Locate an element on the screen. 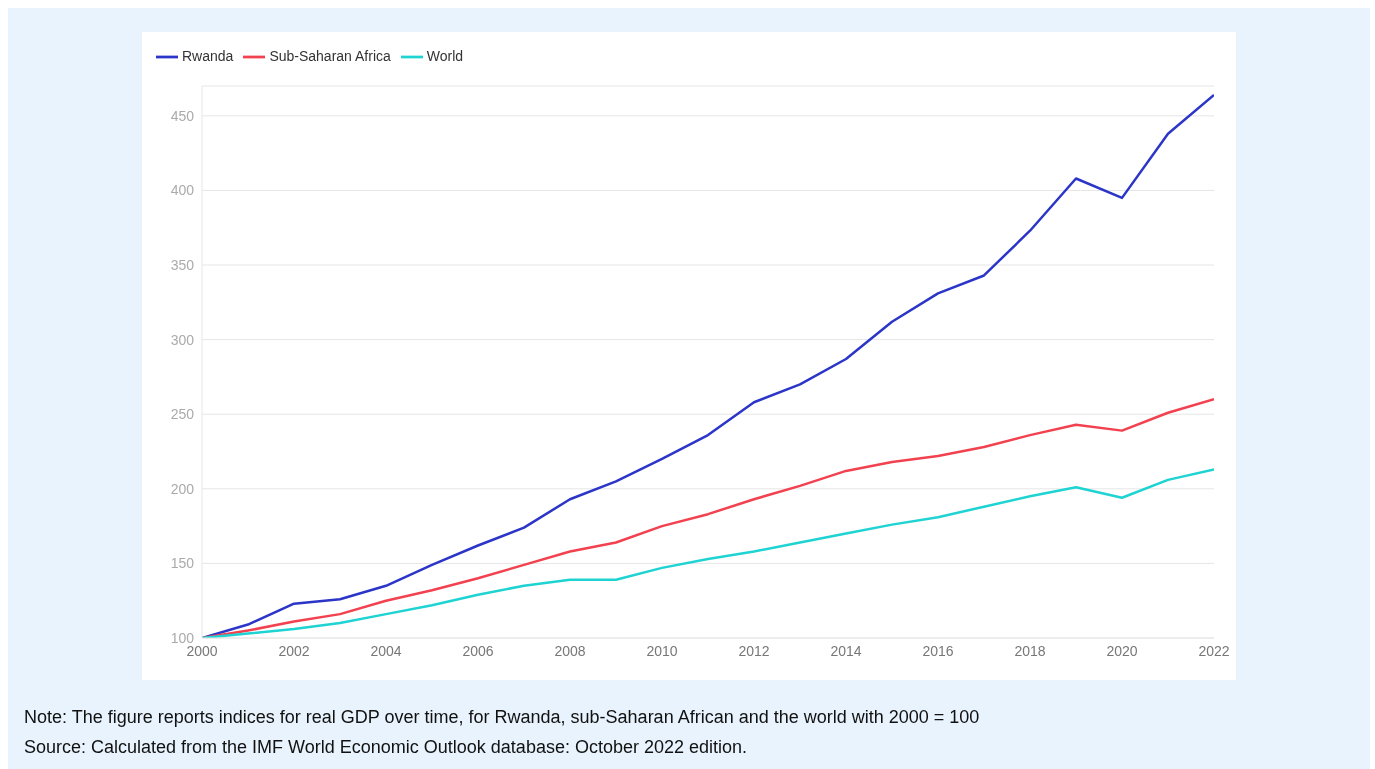 The height and width of the screenshot is (769, 1375). text: Note: The figure reports indices for real GDP over time, for Rwanda, sub-Saharan African and the world with 2000 = 100 is located at coordinates (502, 717).